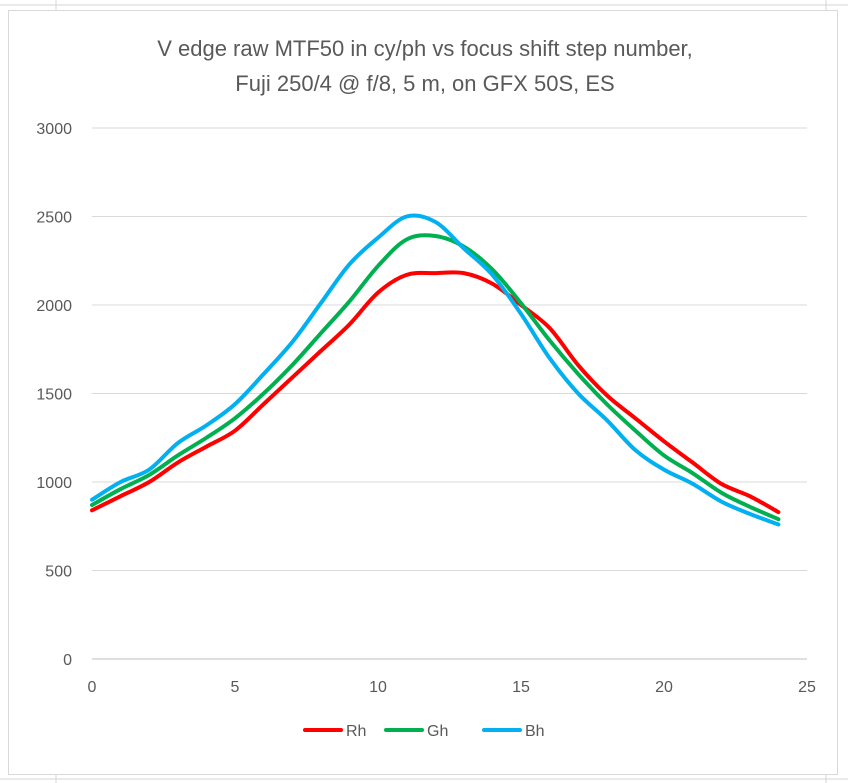 This screenshot has width=848, height=783. I want to click on legend: Rh Gh Bh, so click(424, 731).